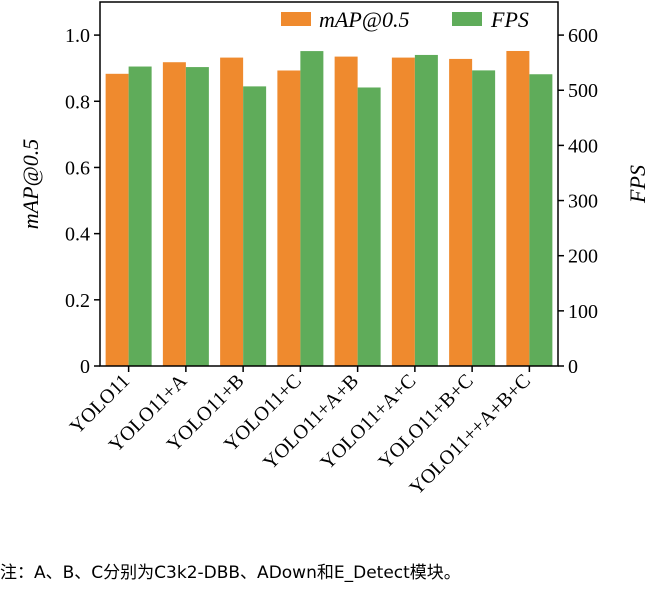 Image resolution: width=650 pixels, height=590 pixels. I want to click on left-tick-label-2: 0.4, so click(77, 235).